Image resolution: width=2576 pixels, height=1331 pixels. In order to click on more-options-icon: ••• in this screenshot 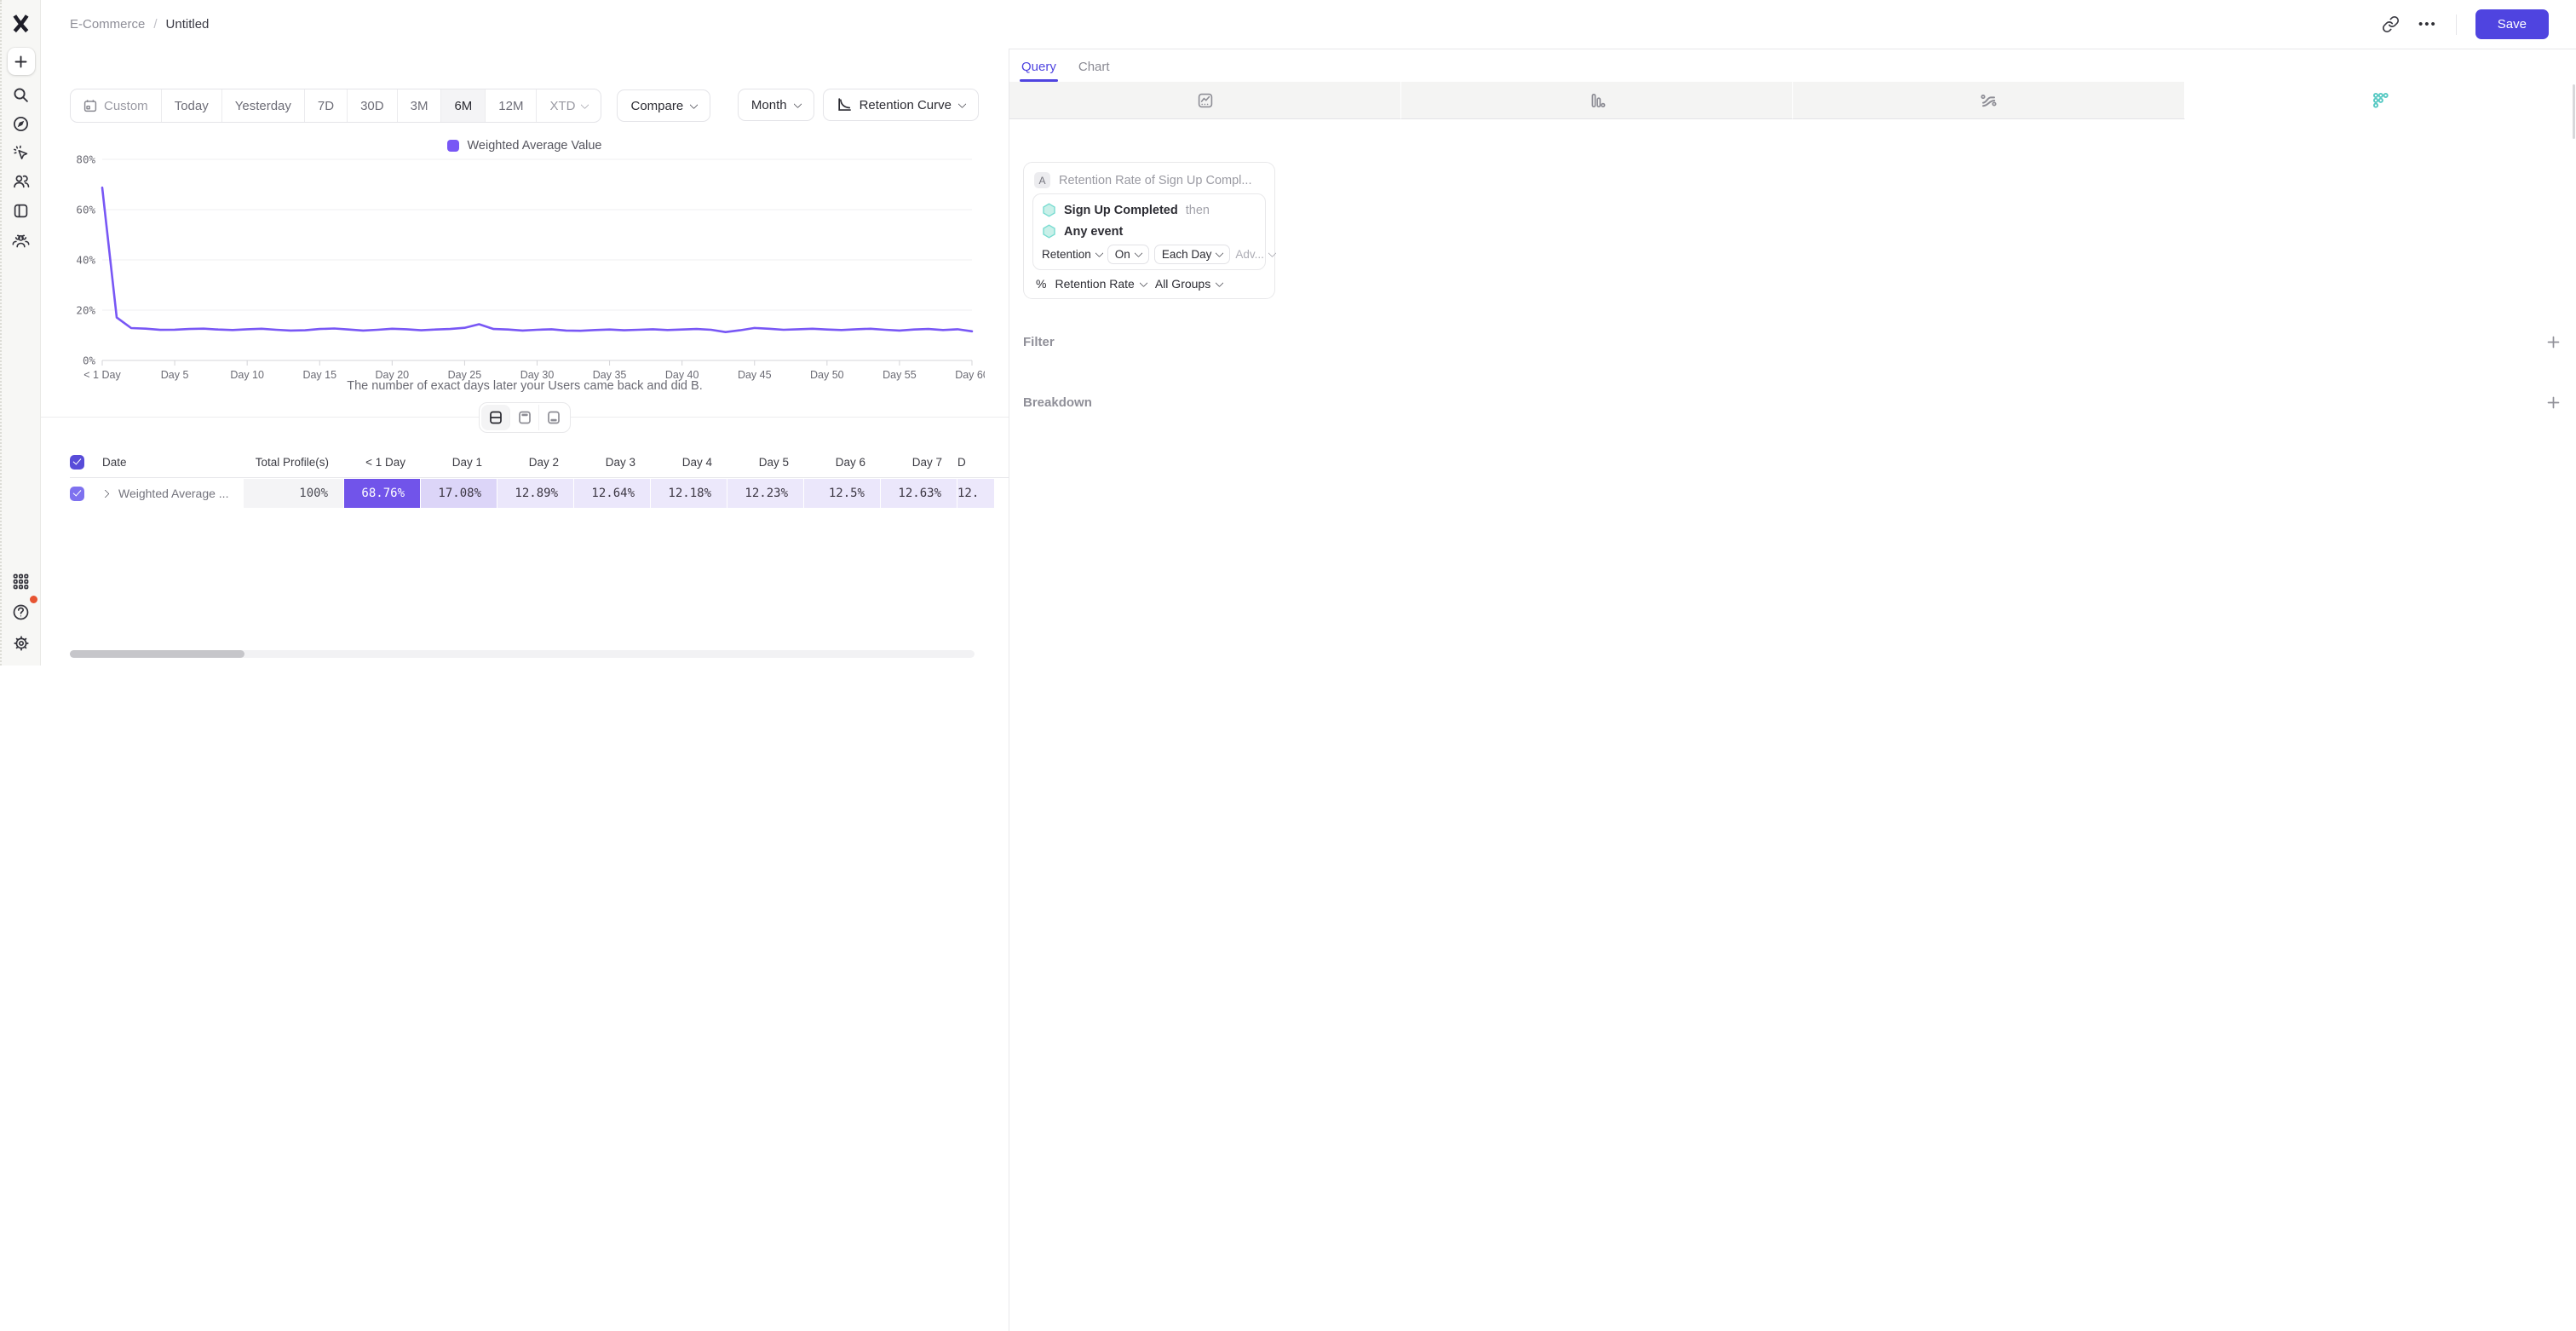, I will do `click(2427, 25)`.